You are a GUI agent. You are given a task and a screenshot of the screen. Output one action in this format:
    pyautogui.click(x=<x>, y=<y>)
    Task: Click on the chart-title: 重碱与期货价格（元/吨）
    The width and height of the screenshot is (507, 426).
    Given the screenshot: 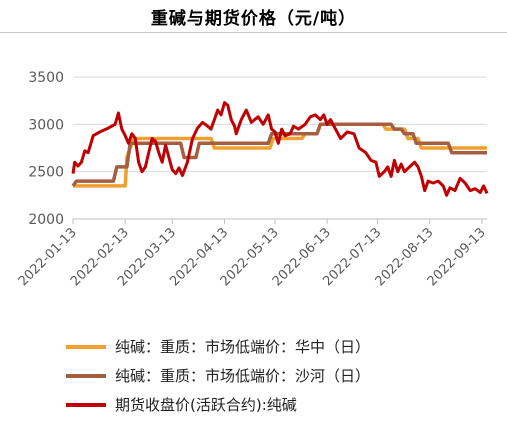 What is the action you would take?
    pyautogui.click(x=253, y=19)
    